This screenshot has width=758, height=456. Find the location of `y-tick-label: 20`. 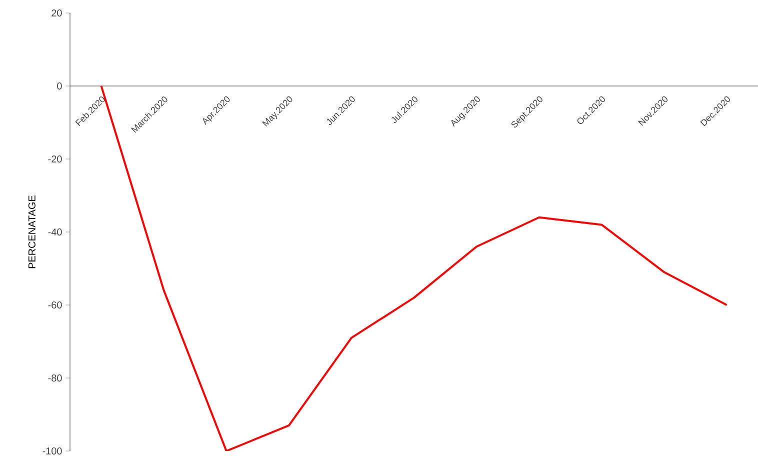

y-tick-label: 20 is located at coordinates (57, 13).